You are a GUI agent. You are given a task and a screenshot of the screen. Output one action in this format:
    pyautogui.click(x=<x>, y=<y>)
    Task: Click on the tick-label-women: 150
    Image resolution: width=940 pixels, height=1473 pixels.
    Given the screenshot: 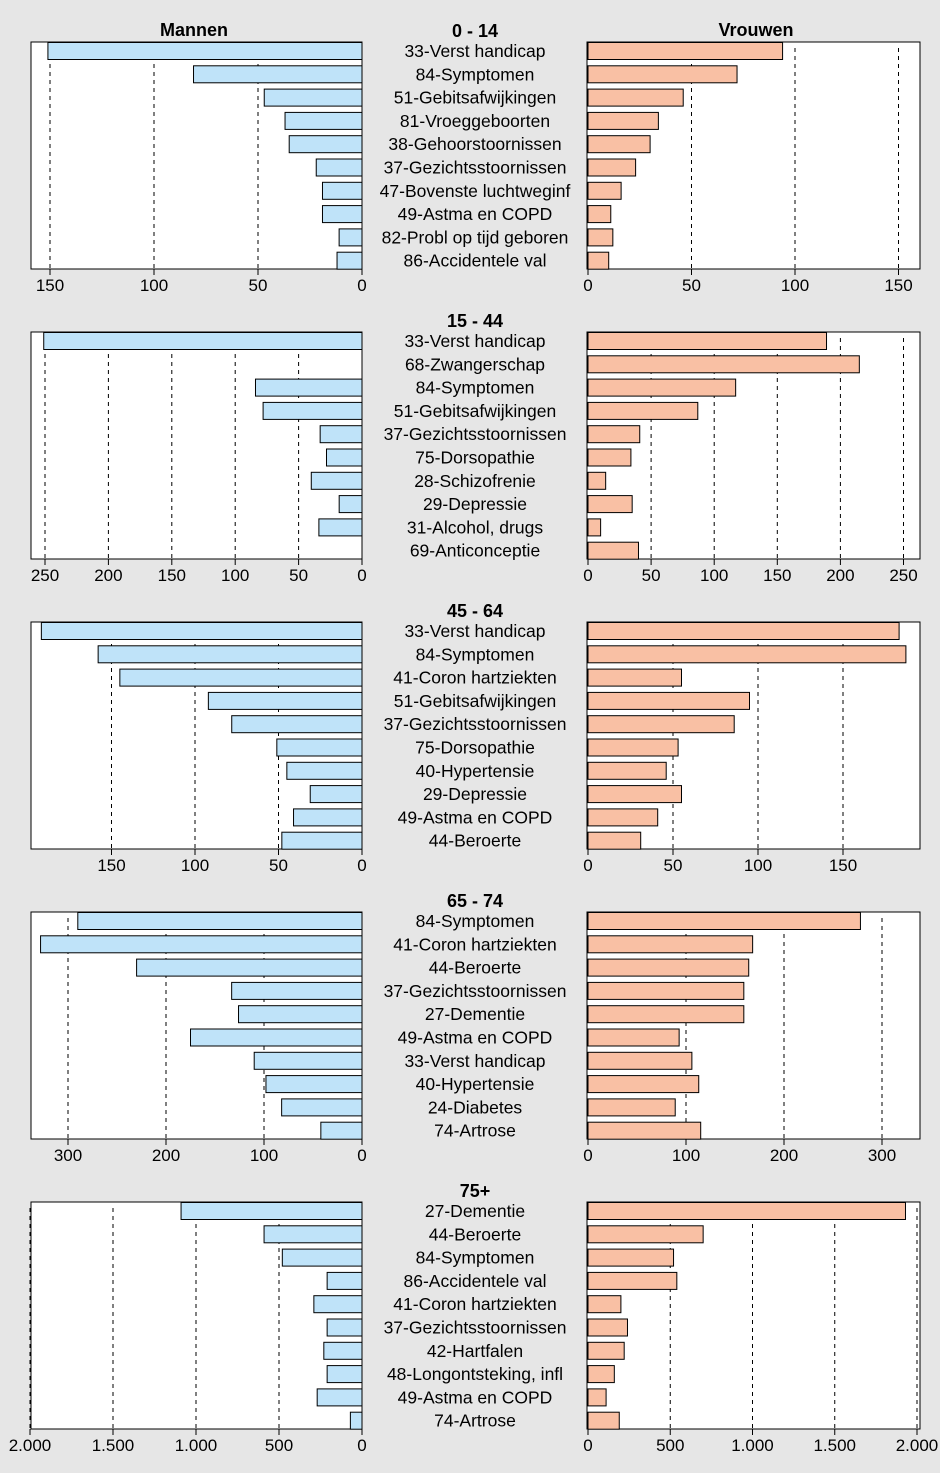 What is the action you would take?
    pyautogui.click(x=777, y=575)
    